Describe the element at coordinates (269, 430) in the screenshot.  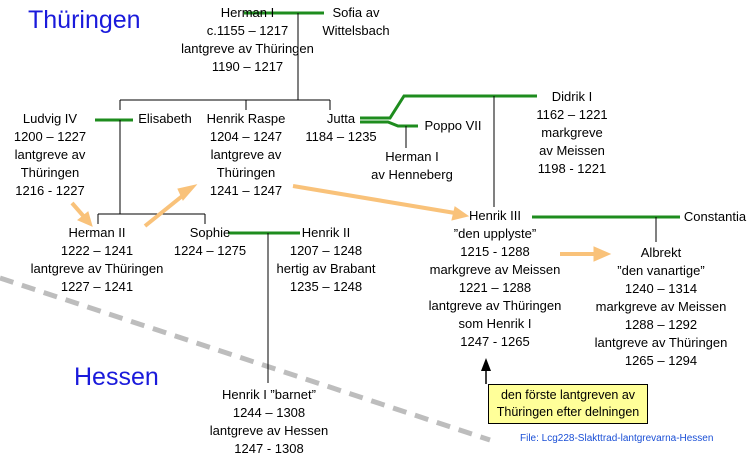
I see `person-title: lantgreve av Hessen` at that location.